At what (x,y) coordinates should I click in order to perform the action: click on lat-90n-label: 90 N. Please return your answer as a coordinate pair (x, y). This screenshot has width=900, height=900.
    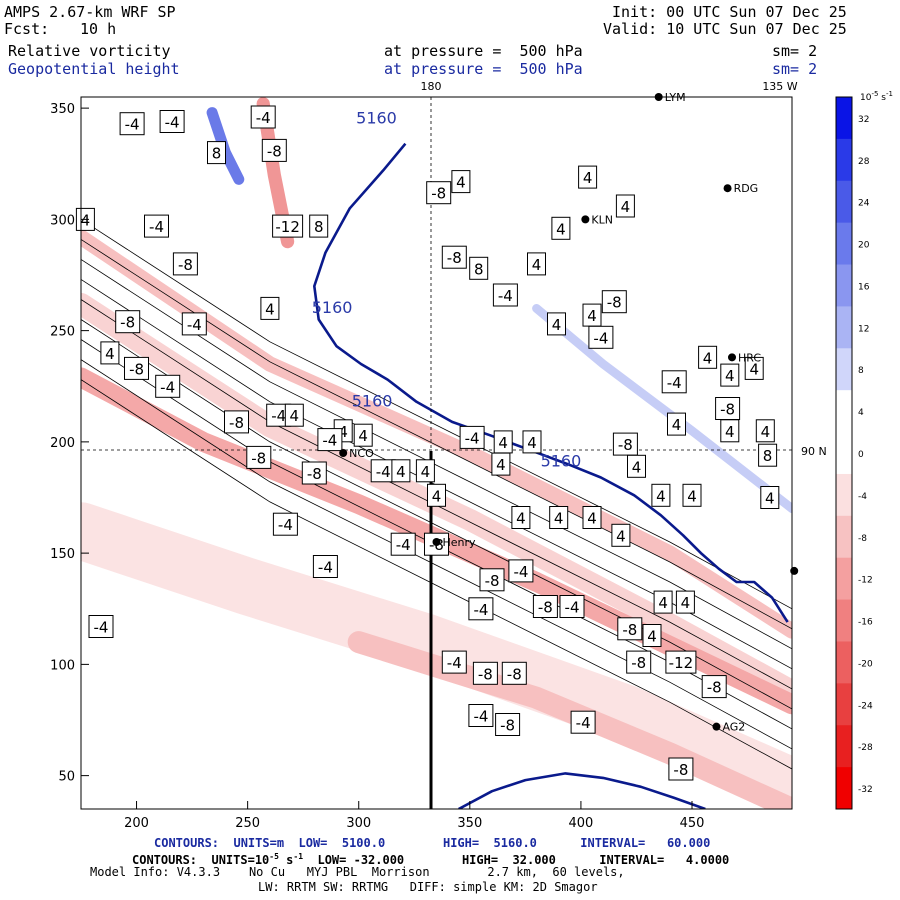
    Looking at the image, I should click on (814, 451).